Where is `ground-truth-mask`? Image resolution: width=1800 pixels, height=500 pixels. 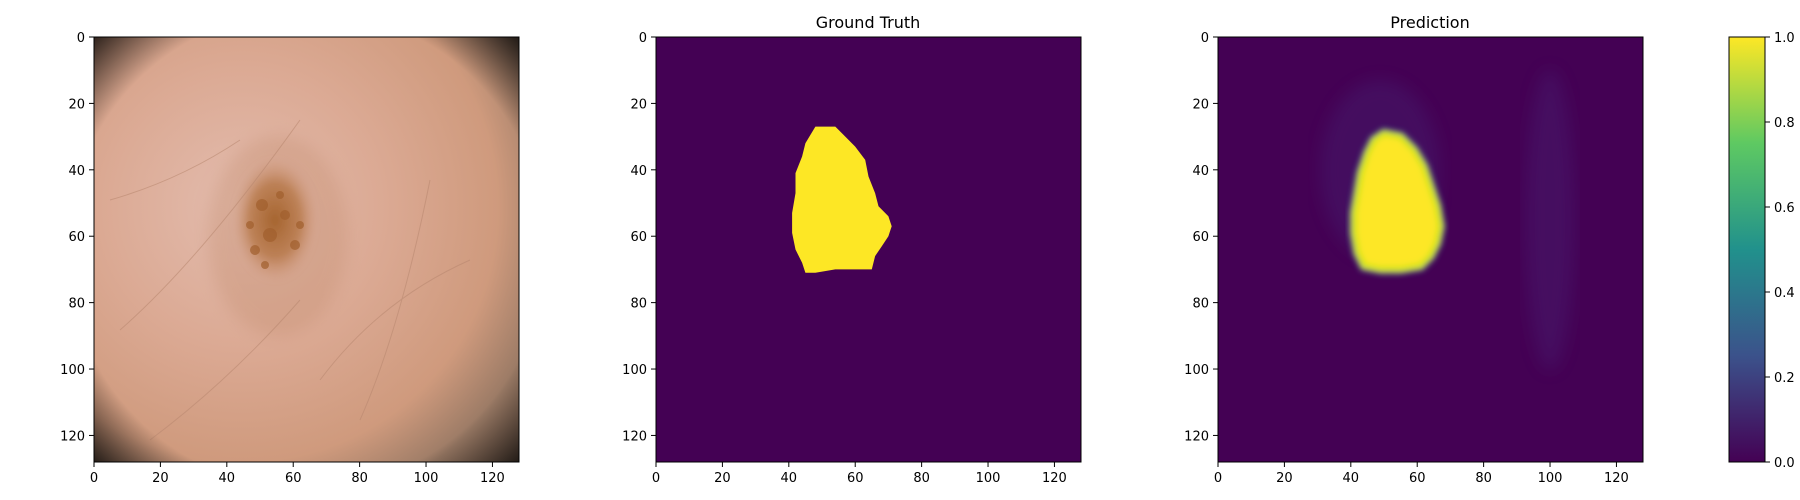
ground-truth-mask is located at coordinates (842, 199).